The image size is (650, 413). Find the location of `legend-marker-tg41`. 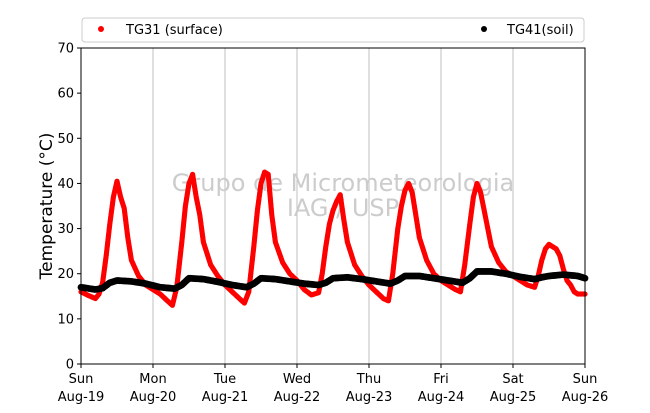

legend-marker-tg41 is located at coordinates (484, 29).